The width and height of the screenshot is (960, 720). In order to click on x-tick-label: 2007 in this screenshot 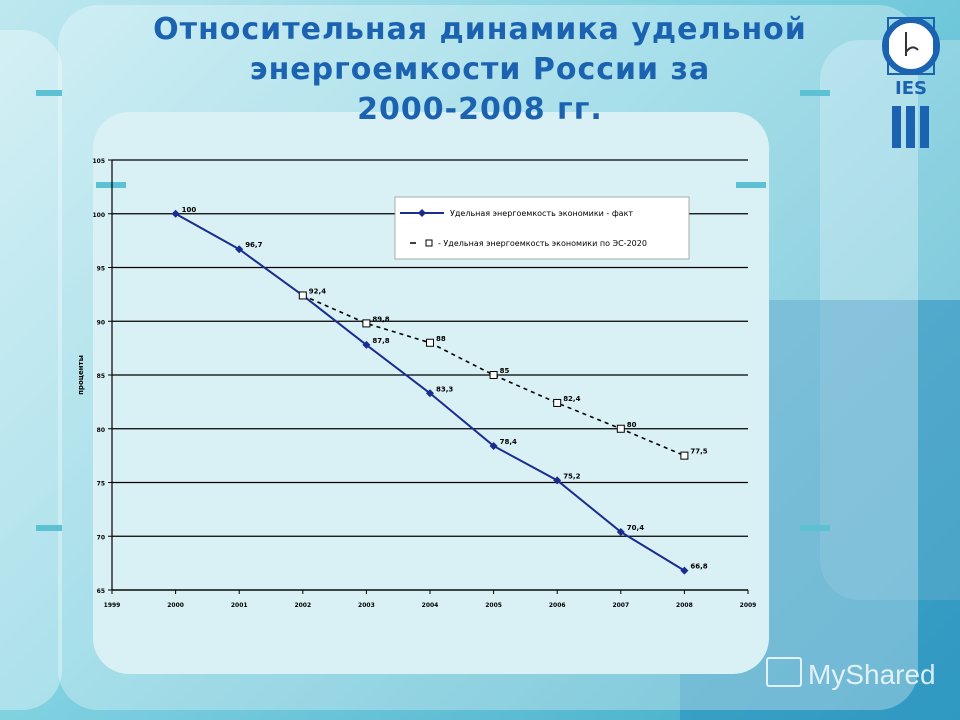, I will do `click(620, 605)`.